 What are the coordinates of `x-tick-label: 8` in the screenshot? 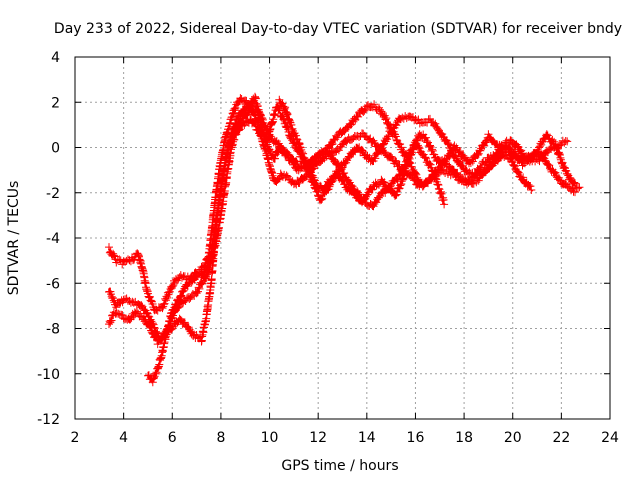 It's located at (220, 438).